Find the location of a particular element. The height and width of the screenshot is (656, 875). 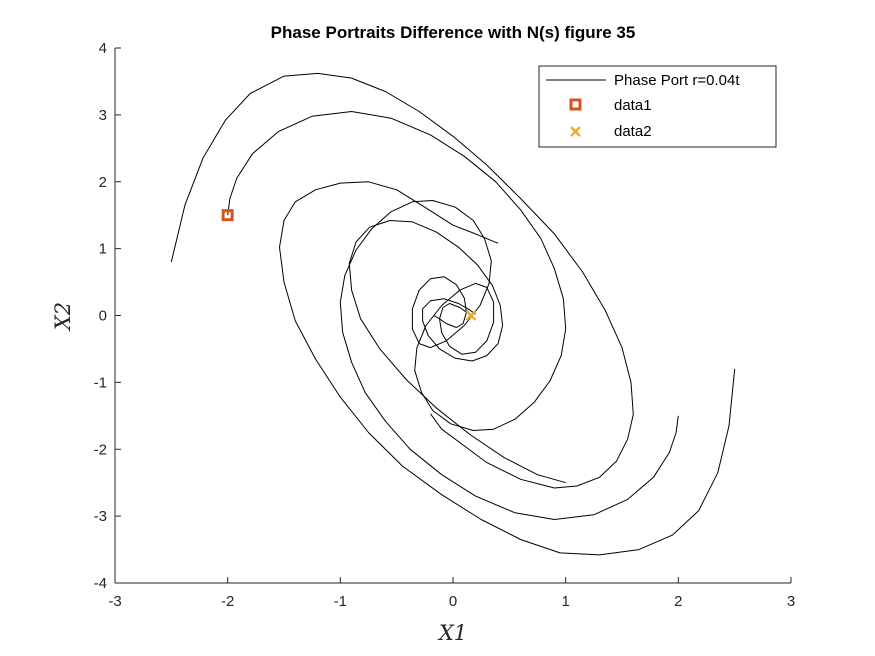

y-tick-label: -4 is located at coordinates (100, 583).